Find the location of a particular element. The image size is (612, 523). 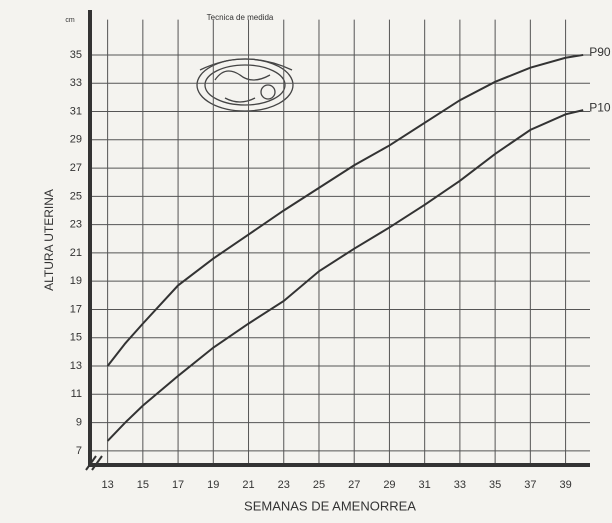

chart-title: Tecnica de medida is located at coordinates (240, 17).